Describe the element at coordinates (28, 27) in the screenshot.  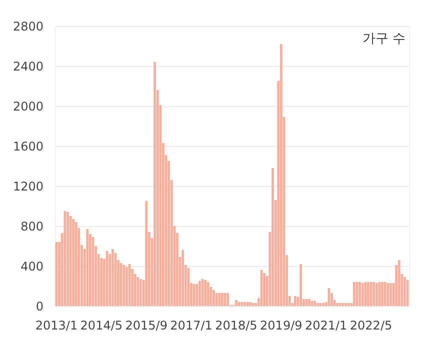
I see `y-tick-label: 2800` at that location.